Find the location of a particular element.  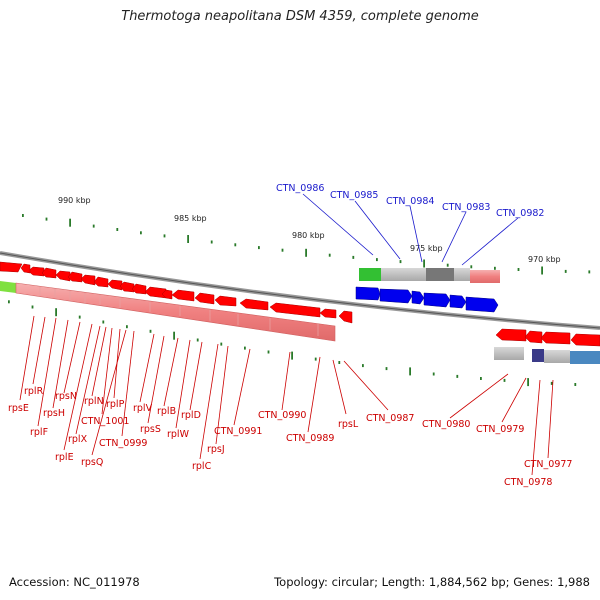

label-ctn-0989: CTN_0989 is located at coordinates (310, 438).